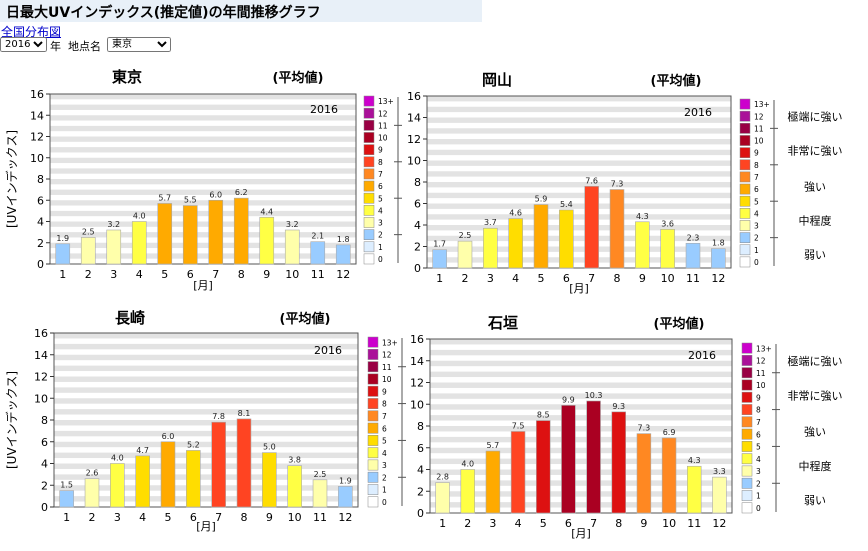 This screenshot has width=868, height=551. What do you see at coordinates (566, 204) in the screenshot?
I see `bar-value-label: 5.4` at bounding box center [566, 204].